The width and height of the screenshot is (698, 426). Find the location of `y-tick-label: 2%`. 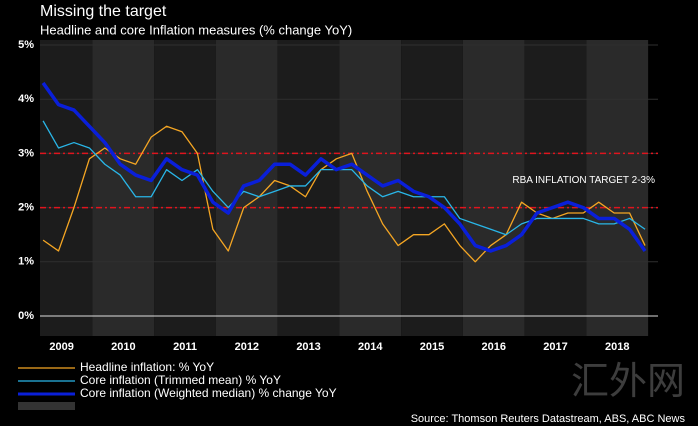

y-tick-label: 2% is located at coordinates (26, 208).